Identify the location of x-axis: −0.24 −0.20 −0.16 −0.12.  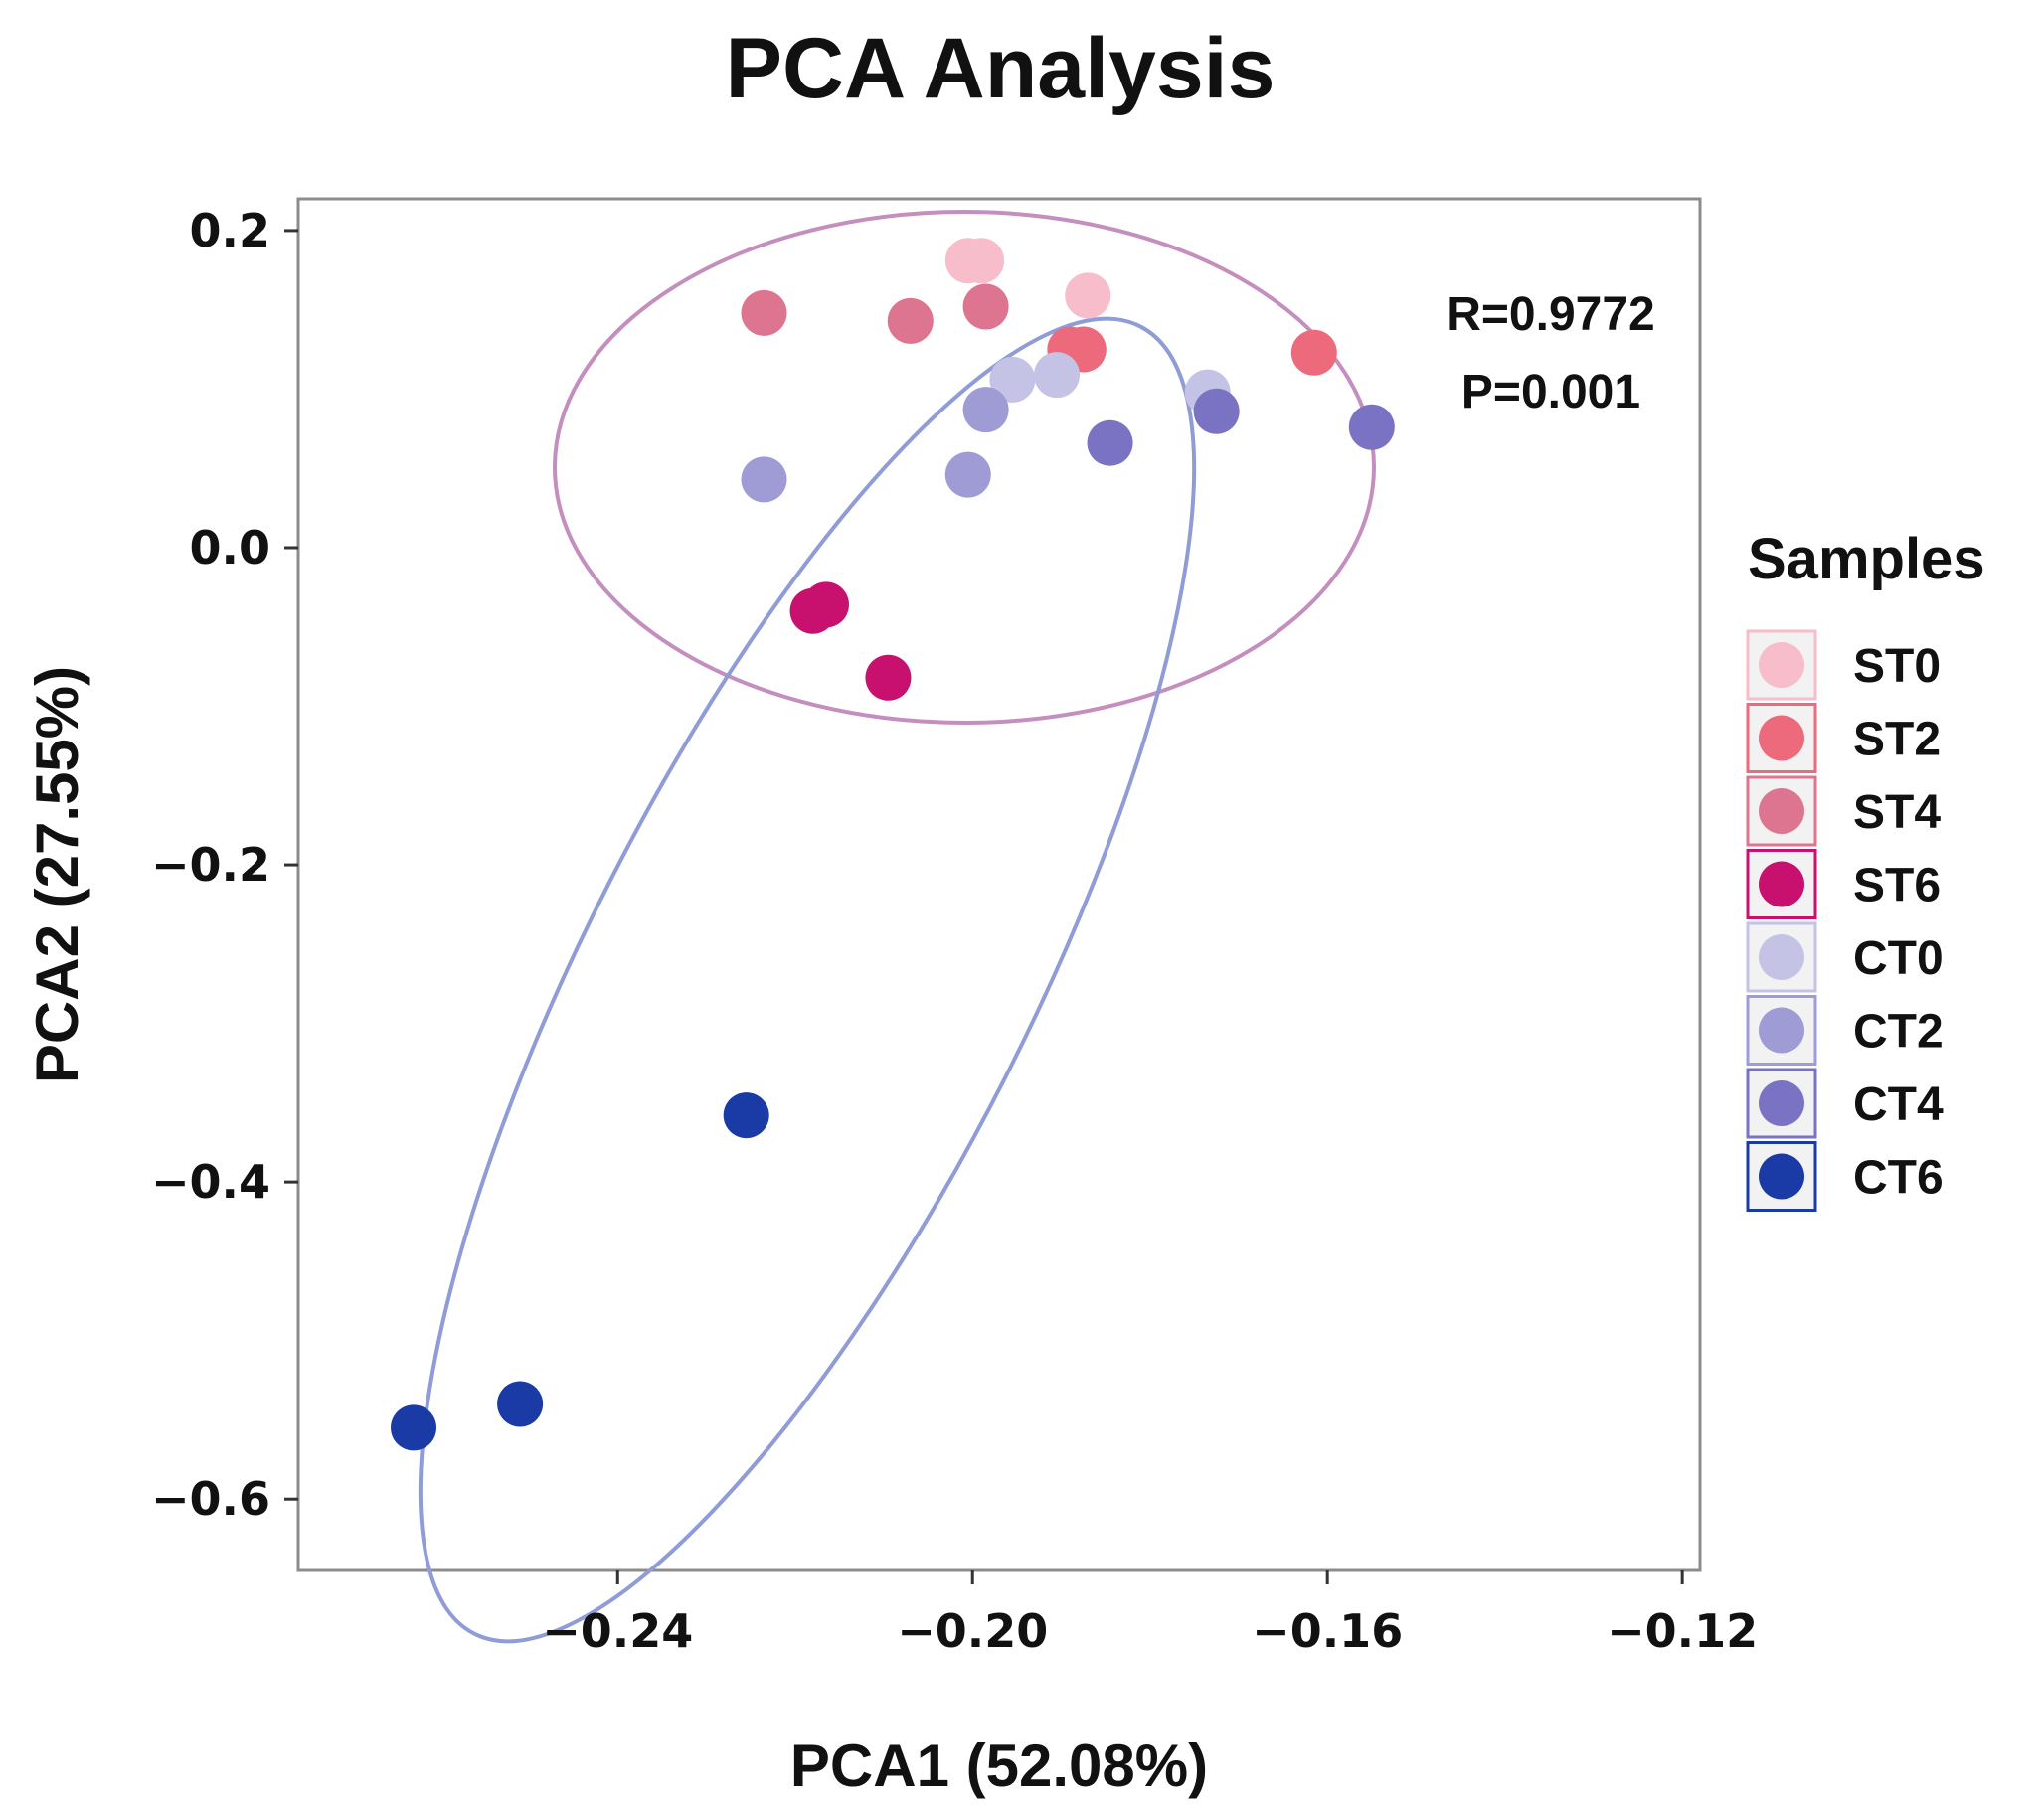
(1150, 1614).